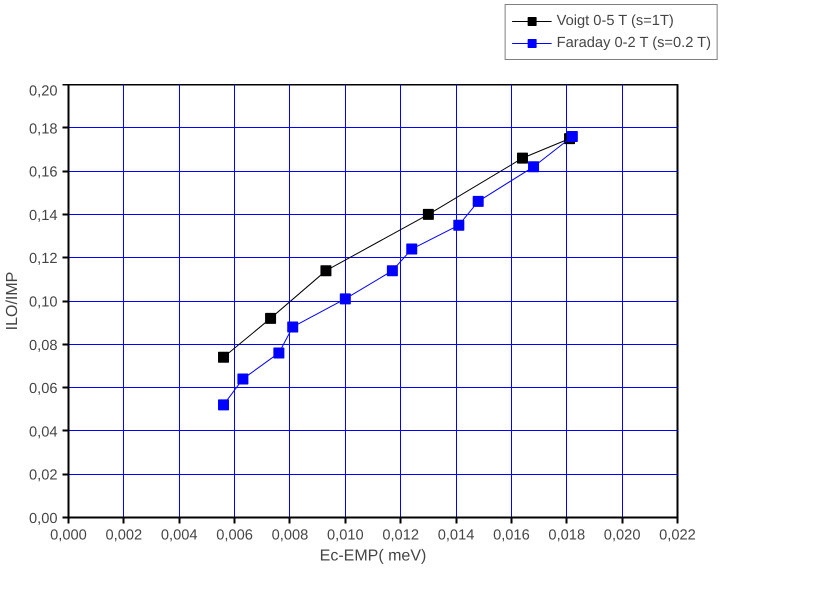  I want to click on y-tick-label: 0,12, so click(43, 259).